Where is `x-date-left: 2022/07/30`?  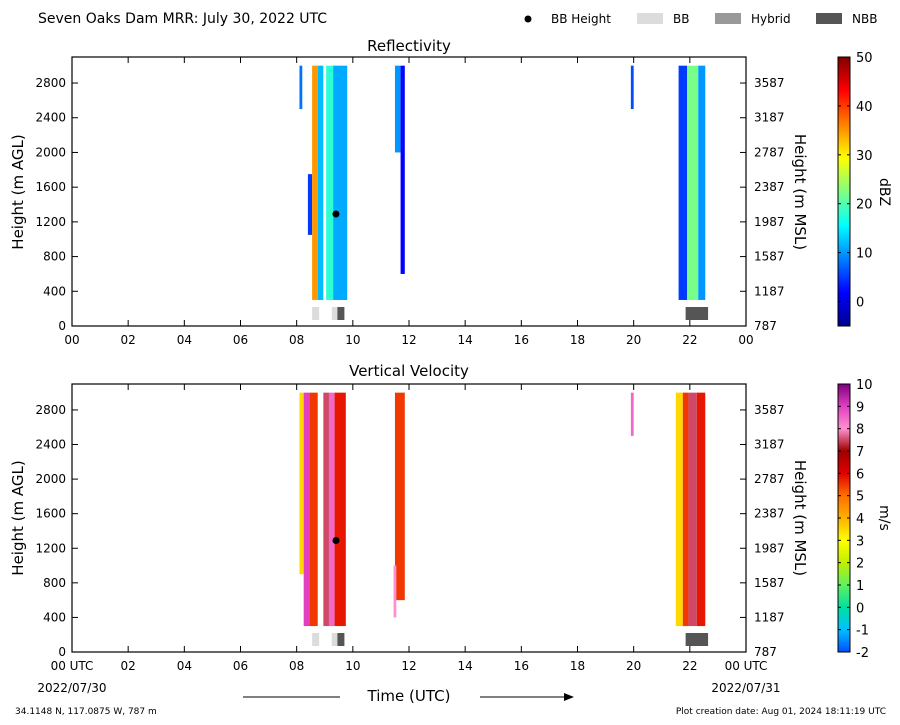
x-date-left: 2022/07/30 is located at coordinates (71, 688).